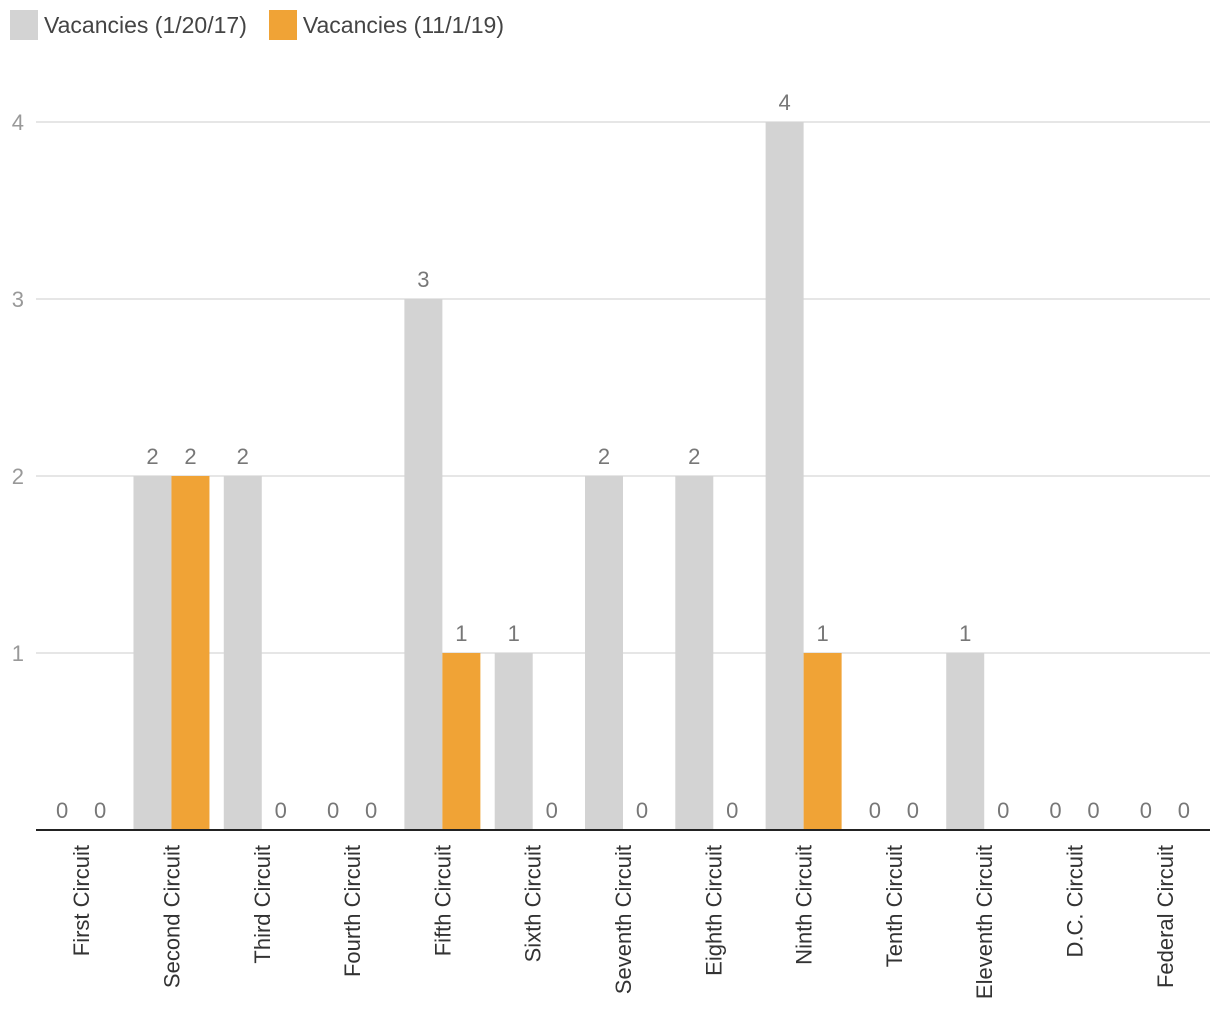 Image resolution: width=1220 pixels, height=1020 pixels. I want to click on x-category-label: Eleventh Circuit, so click(984, 922).